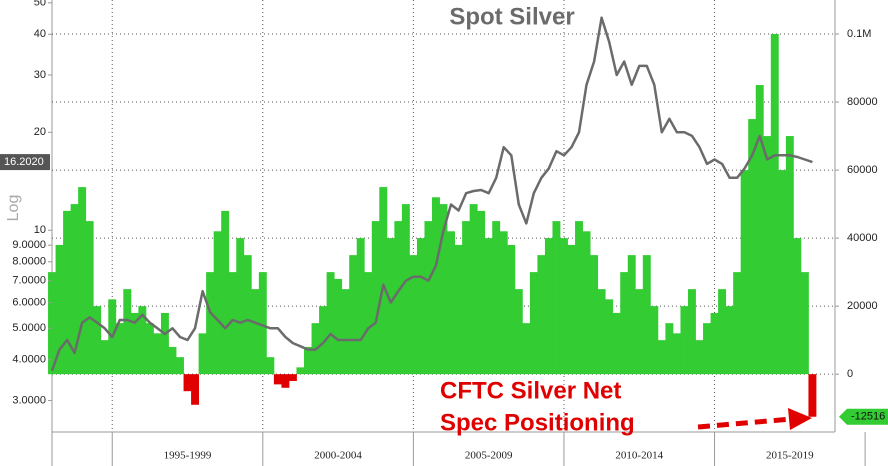 The width and height of the screenshot is (888, 466). I want to click on annotation-arrow, so click(745, 423).